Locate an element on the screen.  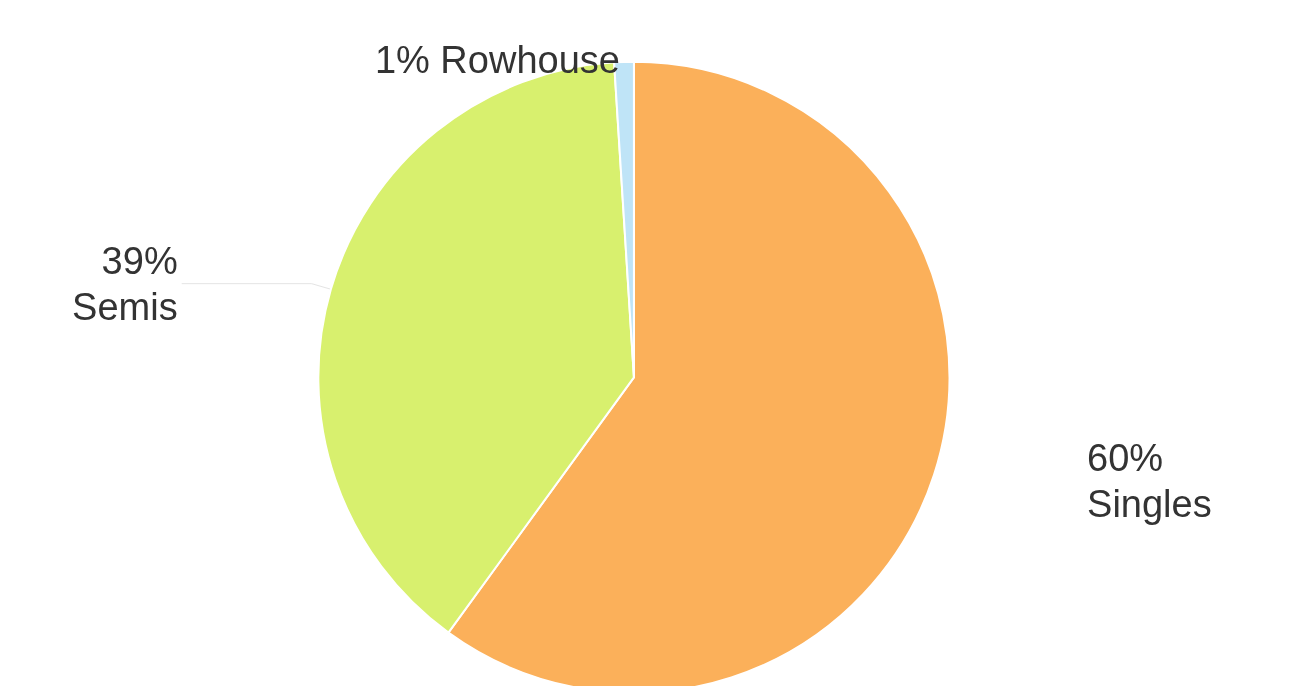
data-label: 60% is located at coordinates (1125, 457).